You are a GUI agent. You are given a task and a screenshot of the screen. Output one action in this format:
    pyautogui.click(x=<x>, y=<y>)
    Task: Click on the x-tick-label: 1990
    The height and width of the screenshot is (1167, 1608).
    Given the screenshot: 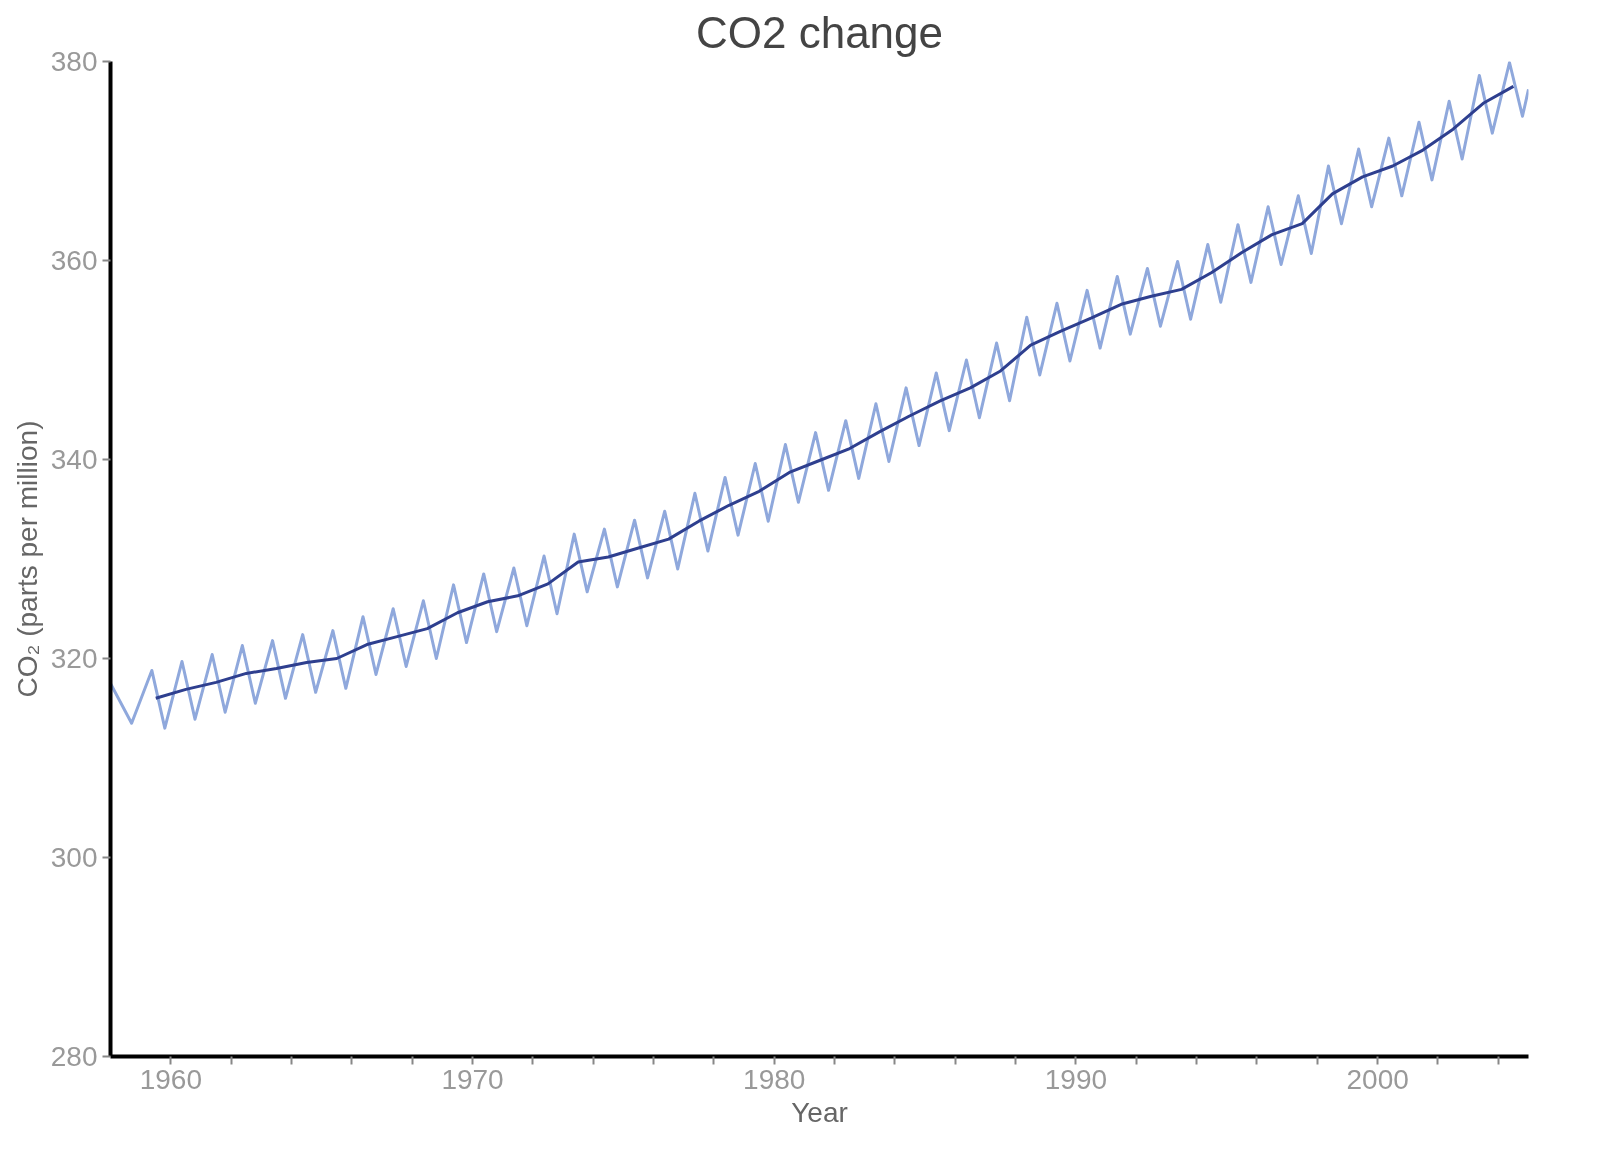 What is the action you would take?
    pyautogui.click(x=1076, y=1079)
    